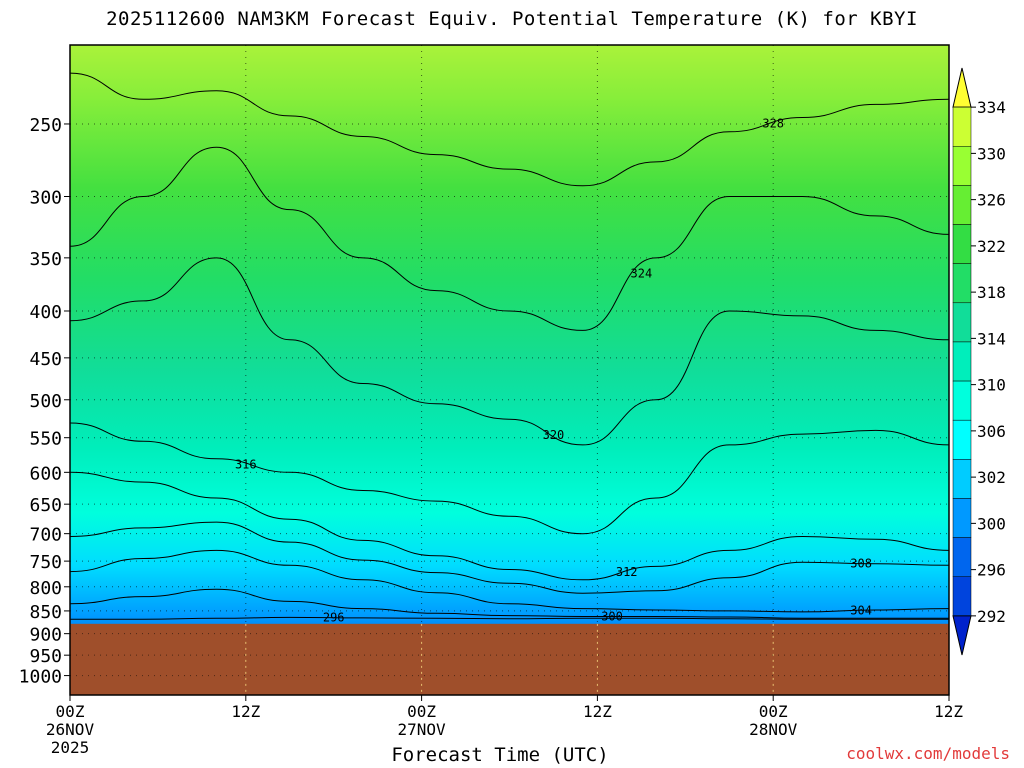 Image resolution: width=1024 pixels, height=768 pixels. What do you see at coordinates (45, 359) in the screenshot?
I see `y-tick-label-450: 450` at bounding box center [45, 359].